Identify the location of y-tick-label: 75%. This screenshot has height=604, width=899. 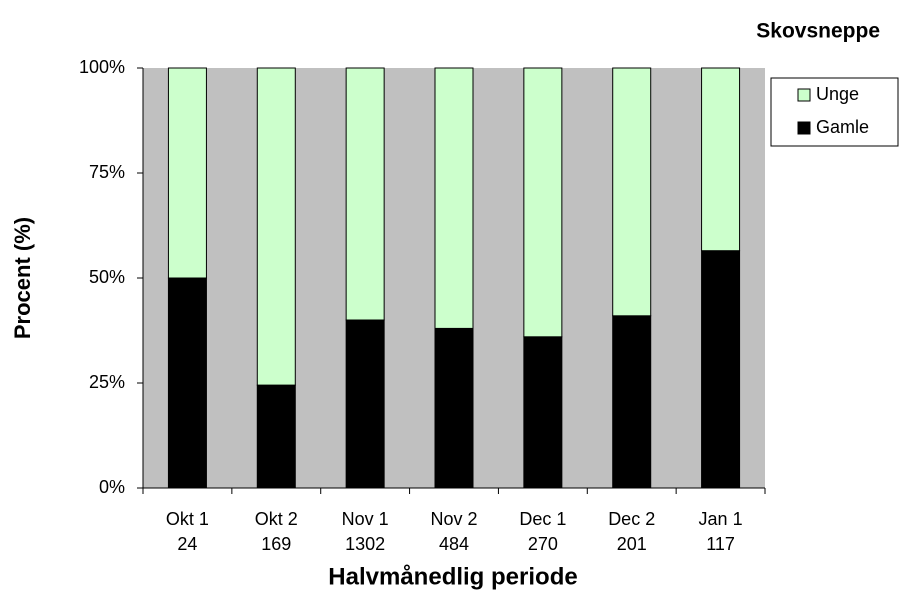
(107, 172).